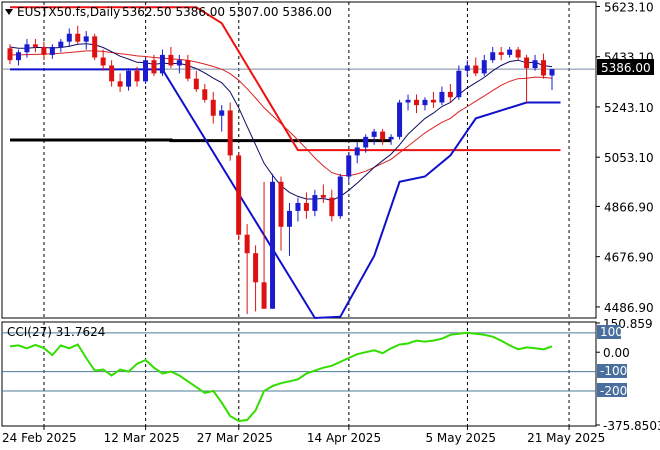 The width and height of the screenshot is (660, 450). What do you see at coordinates (629, 258) in the screenshot?
I see `y-tick-label: 4676.90` at bounding box center [629, 258].